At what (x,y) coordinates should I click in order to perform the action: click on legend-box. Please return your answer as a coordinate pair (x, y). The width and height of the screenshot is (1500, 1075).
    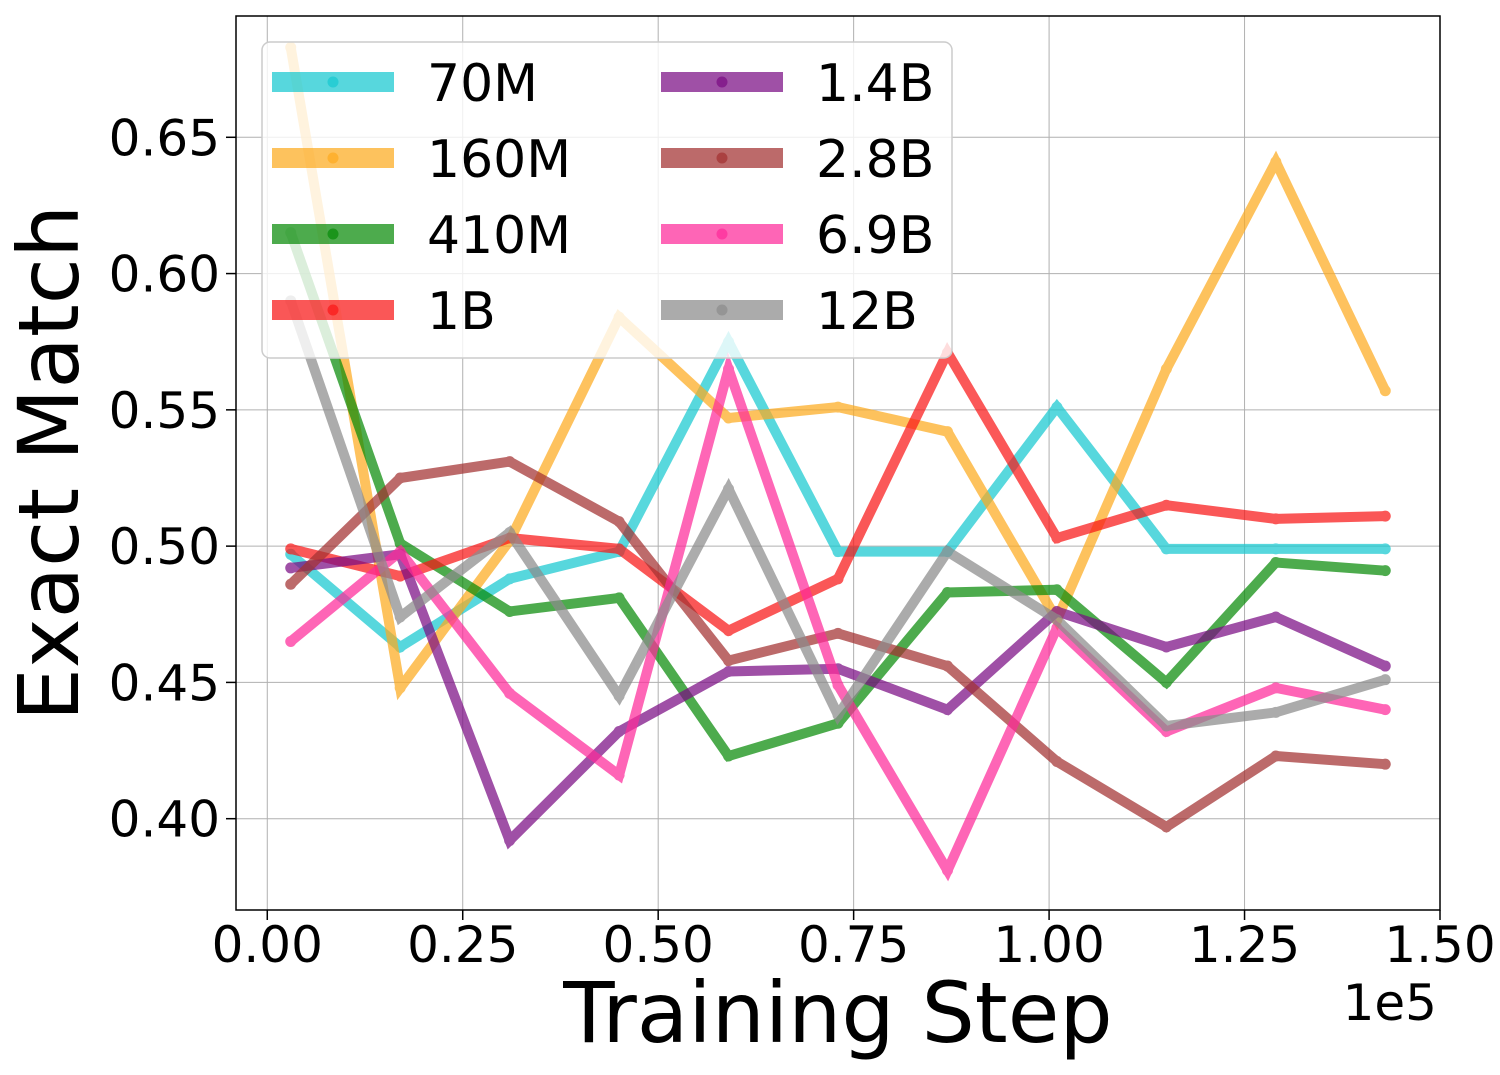
    Looking at the image, I should click on (607, 200).